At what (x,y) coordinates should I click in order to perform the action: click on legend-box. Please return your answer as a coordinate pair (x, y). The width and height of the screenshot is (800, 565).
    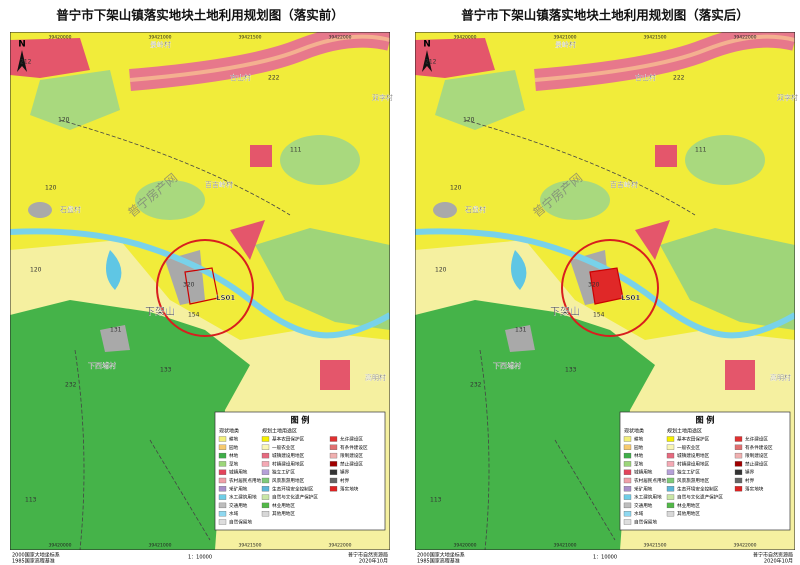
    Looking at the image, I should click on (705, 471).